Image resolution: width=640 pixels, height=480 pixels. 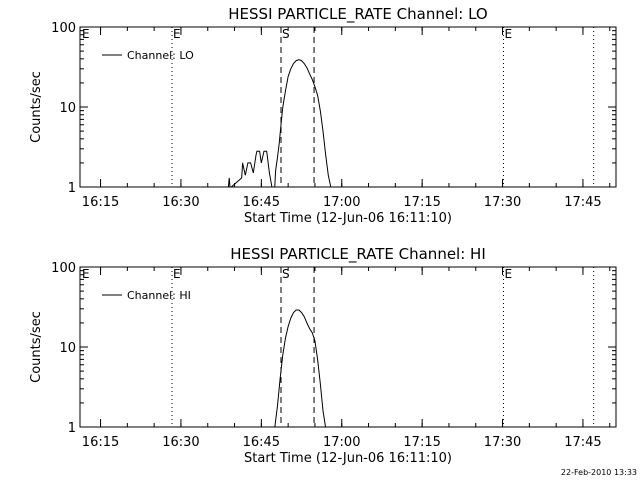 What do you see at coordinates (160, 55) in the screenshot?
I see `legend-entry: Channel: LO` at bounding box center [160, 55].